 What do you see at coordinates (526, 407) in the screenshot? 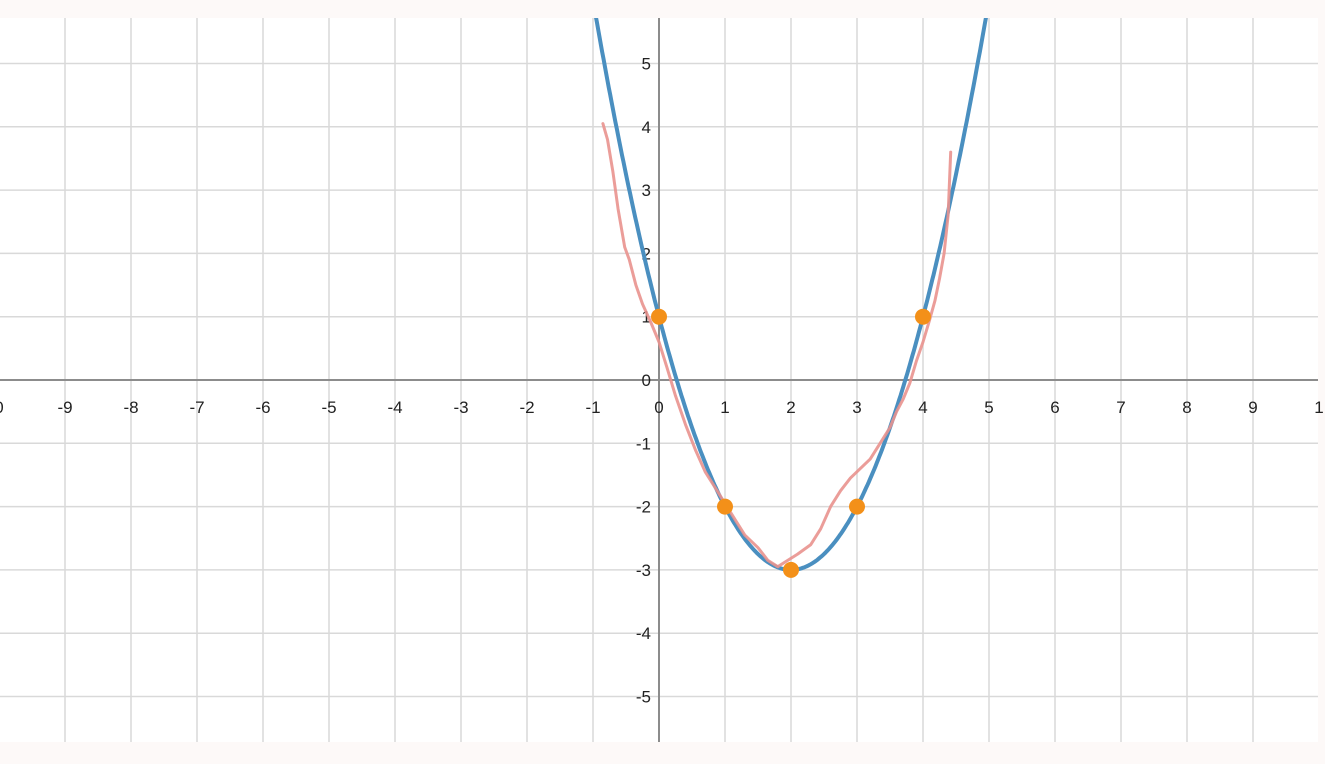
I see `x-tick-label: -2` at bounding box center [526, 407].